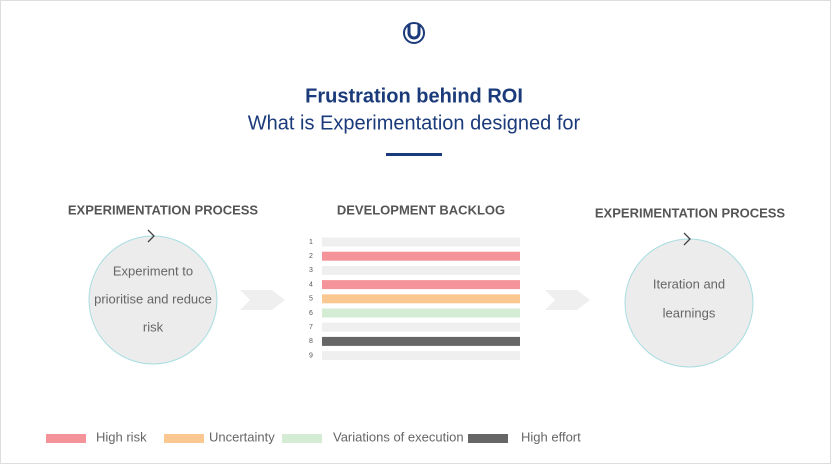 The height and width of the screenshot is (464, 831). Describe the element at coordinates (242, 436) in the screenshot. I see `legend-label: Uncertainty` at that location.